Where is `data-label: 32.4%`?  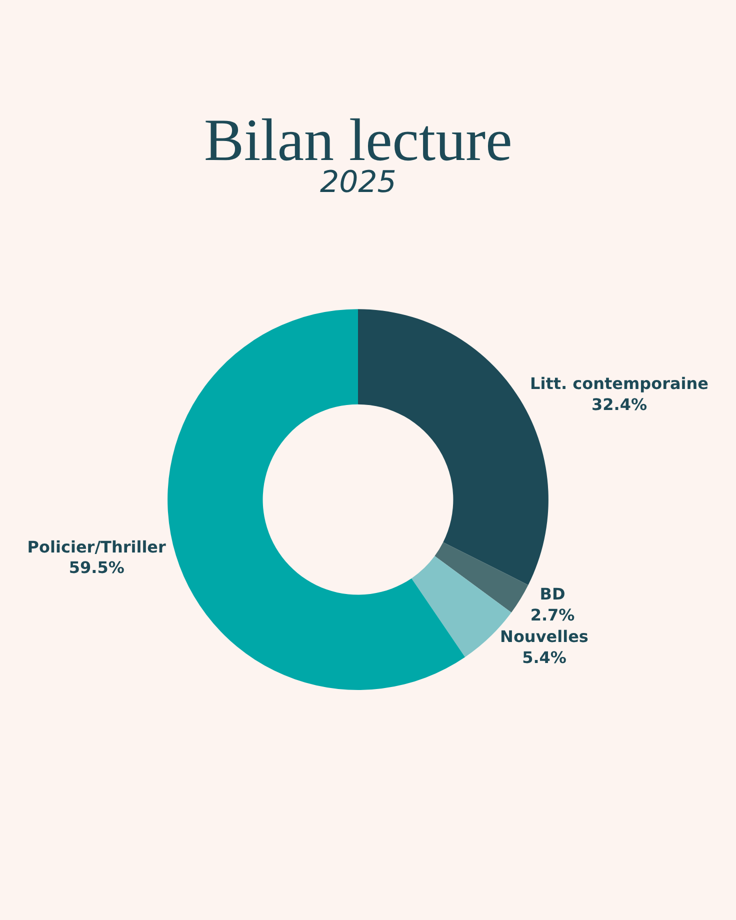 data-label: 32.4% is located at coordinates (620, 404).